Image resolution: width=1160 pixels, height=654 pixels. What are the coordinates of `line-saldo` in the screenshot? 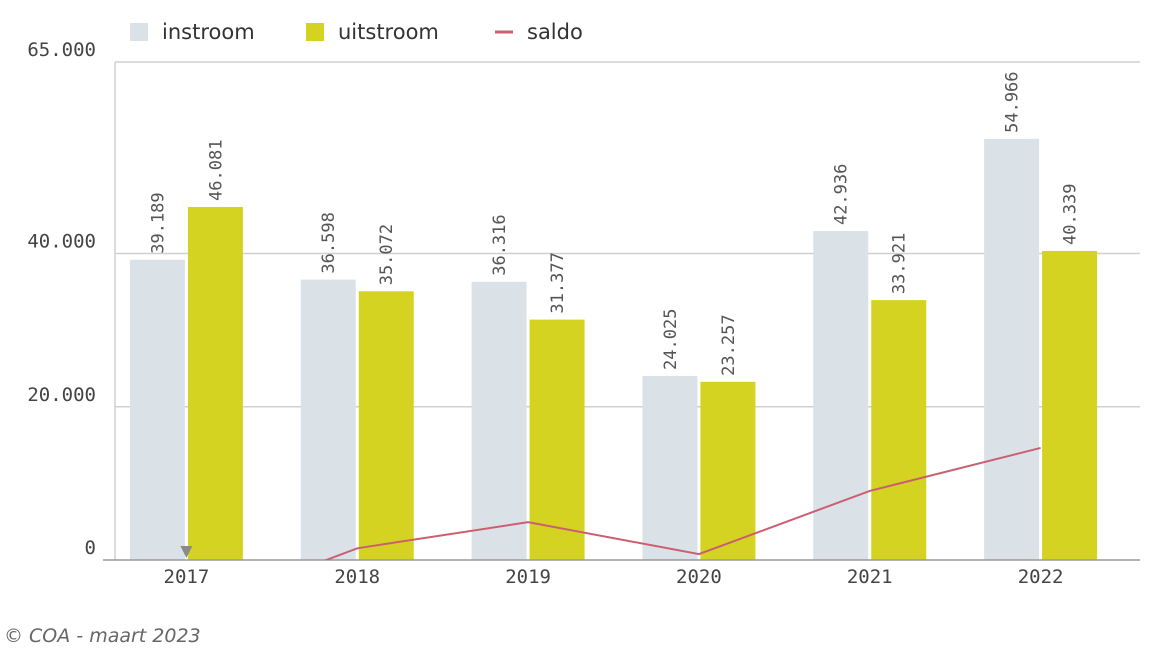 It's located at (682, 503).